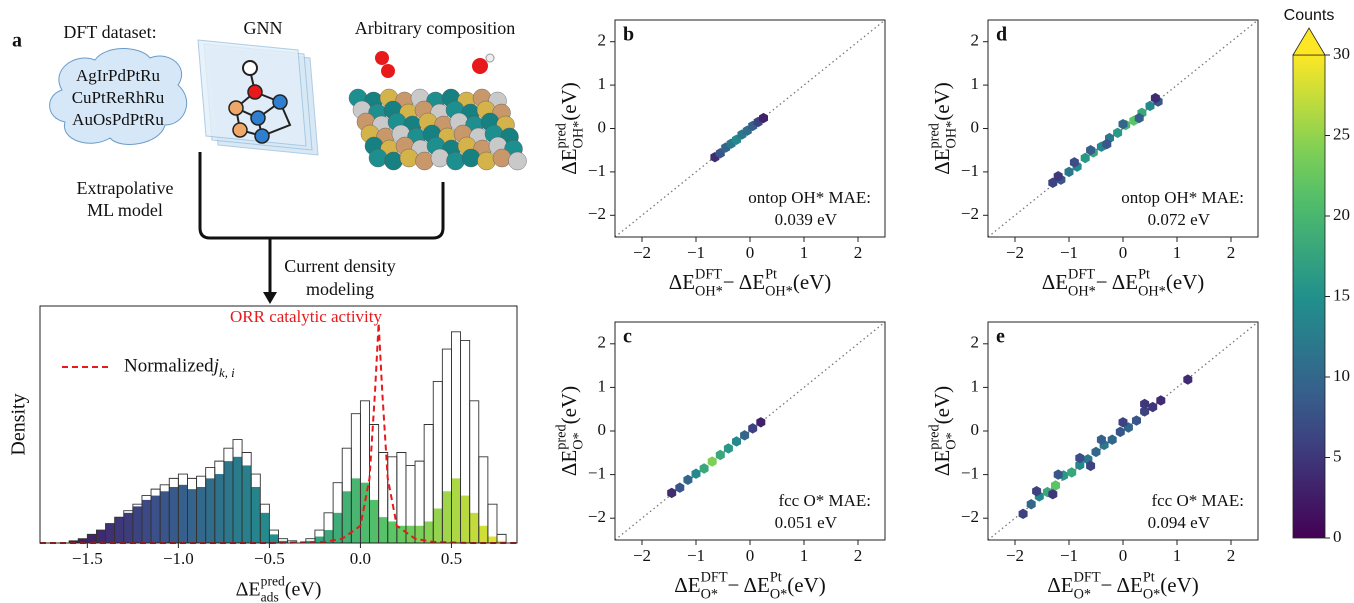 The height and width of the screenshot is (603, 1354). I want to click on label-sub: O*, so click(951, 440).